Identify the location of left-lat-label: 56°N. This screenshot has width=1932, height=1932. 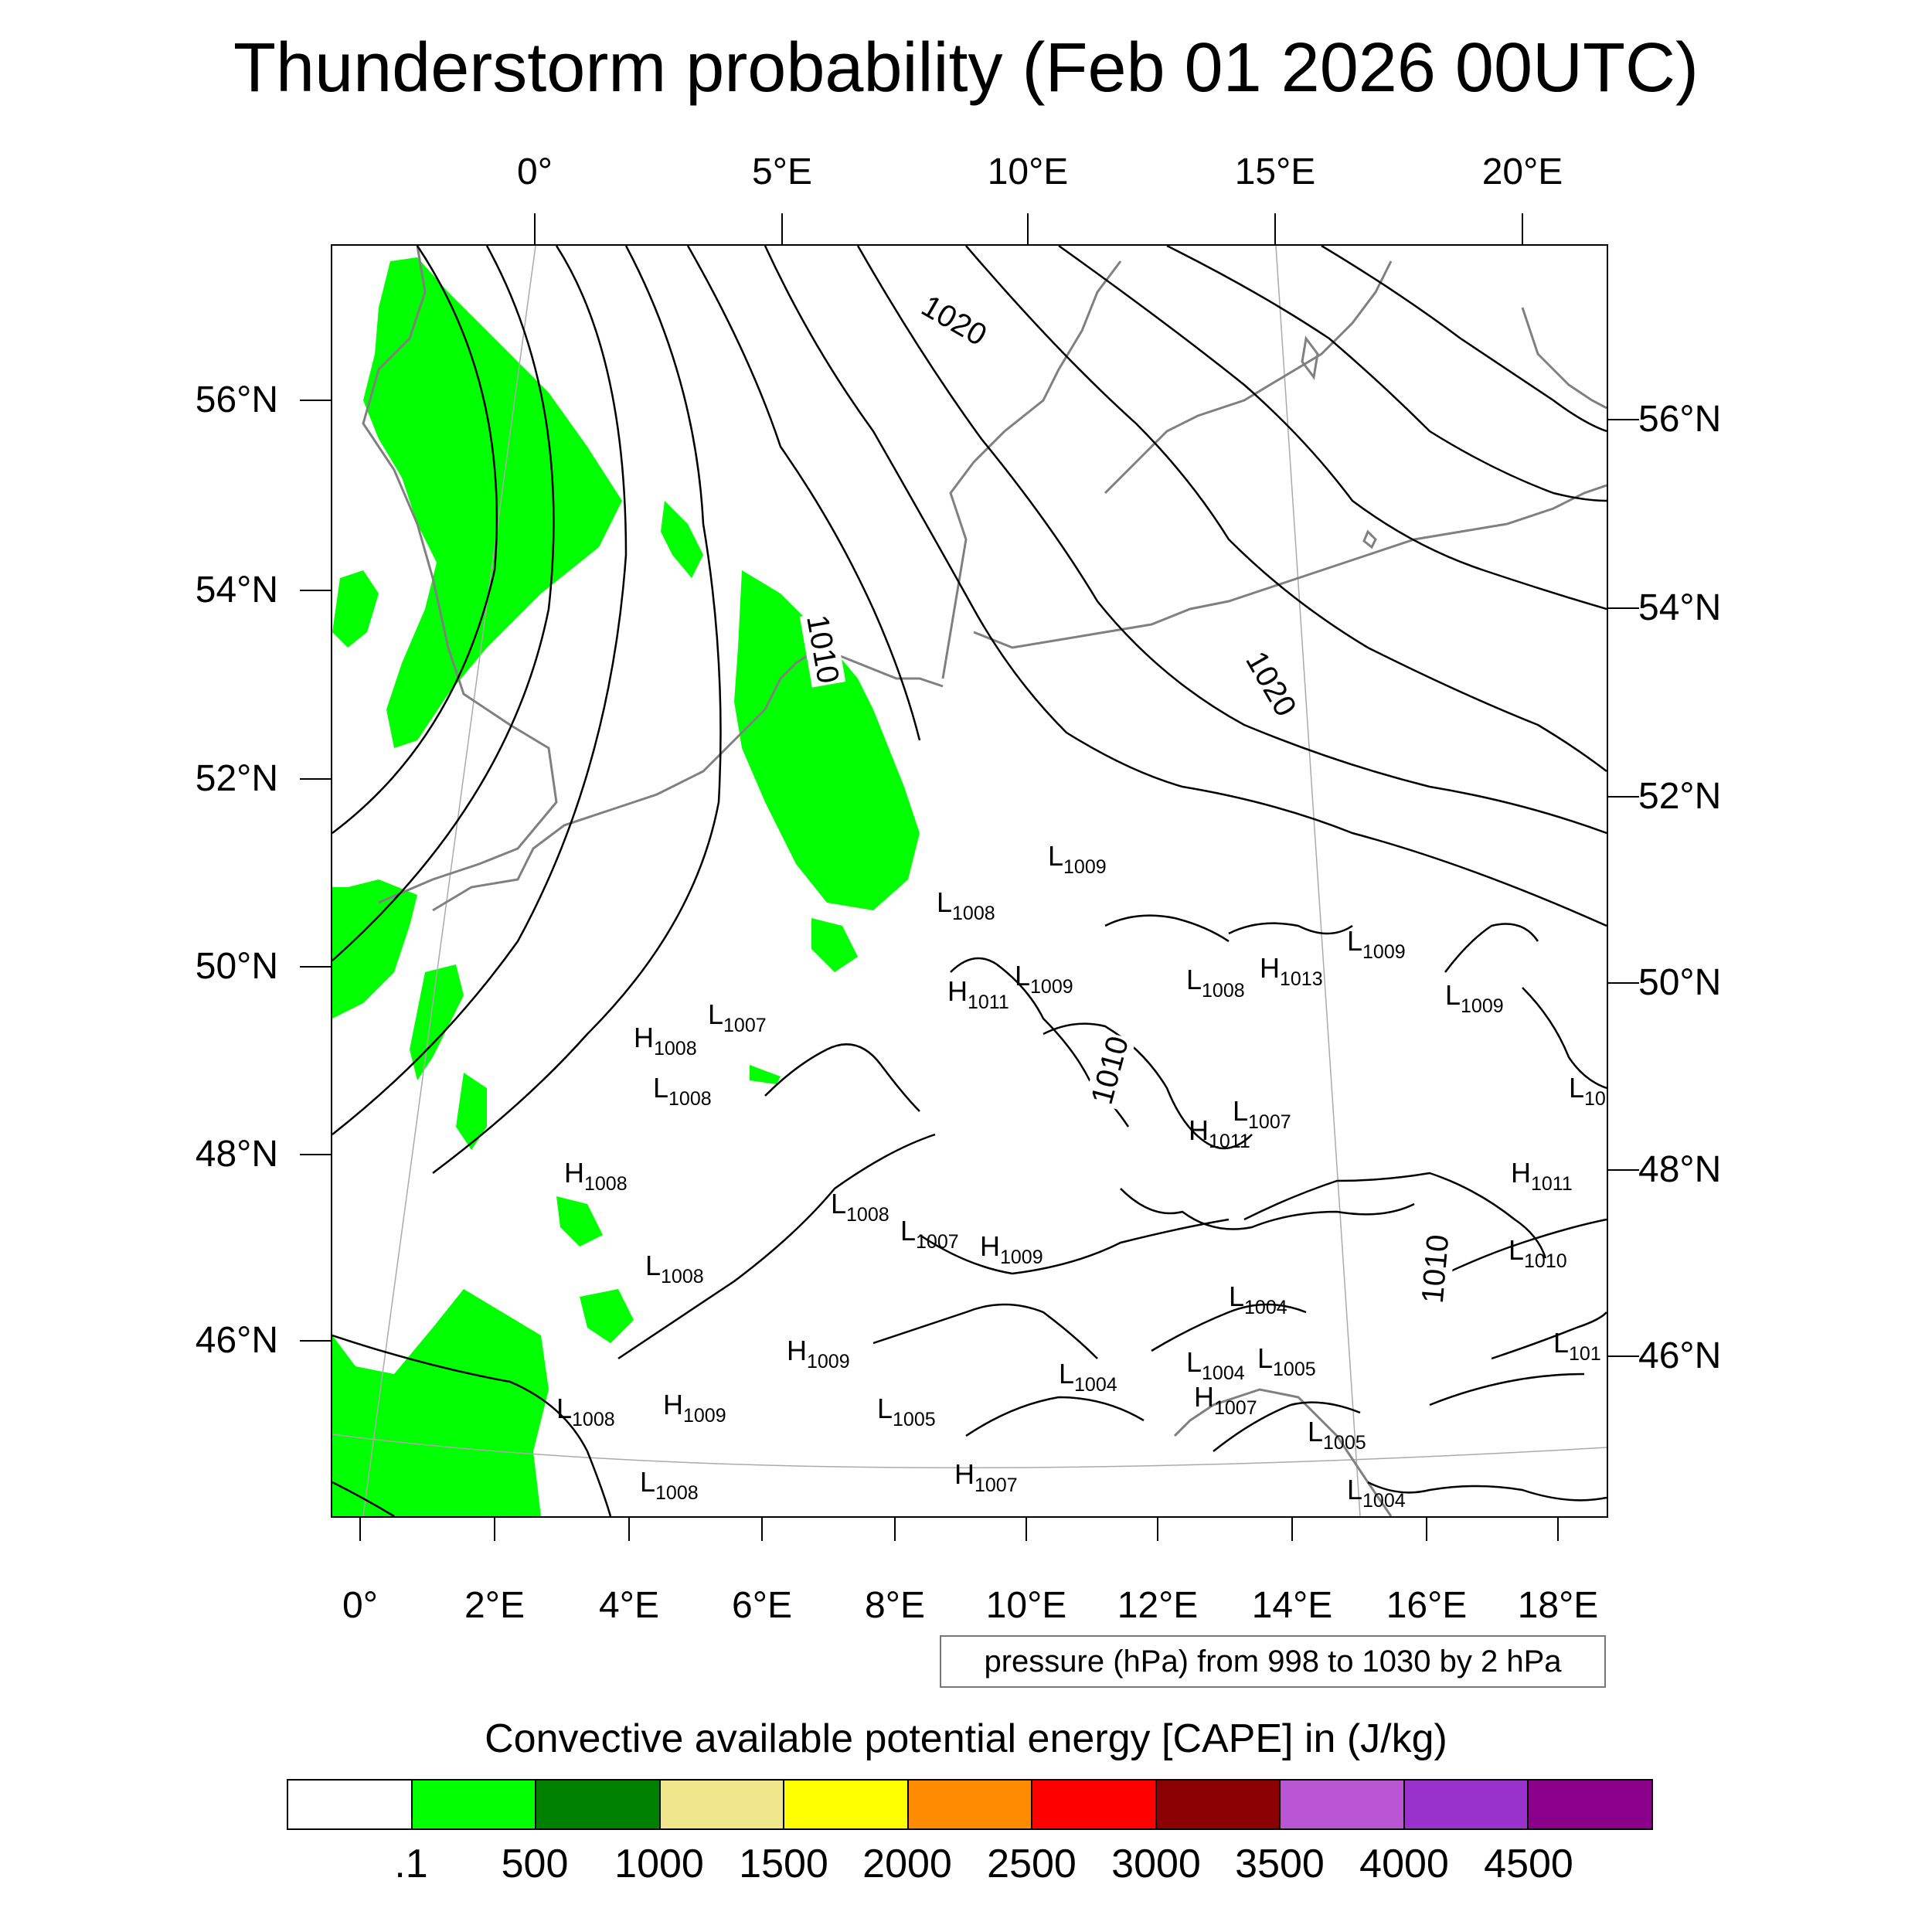
(237, 400).